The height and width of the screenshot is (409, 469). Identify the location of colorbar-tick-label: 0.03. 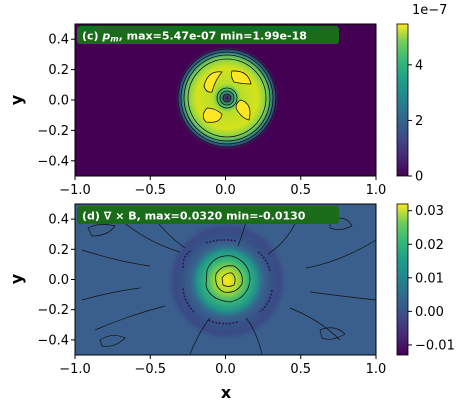
(429, 211).